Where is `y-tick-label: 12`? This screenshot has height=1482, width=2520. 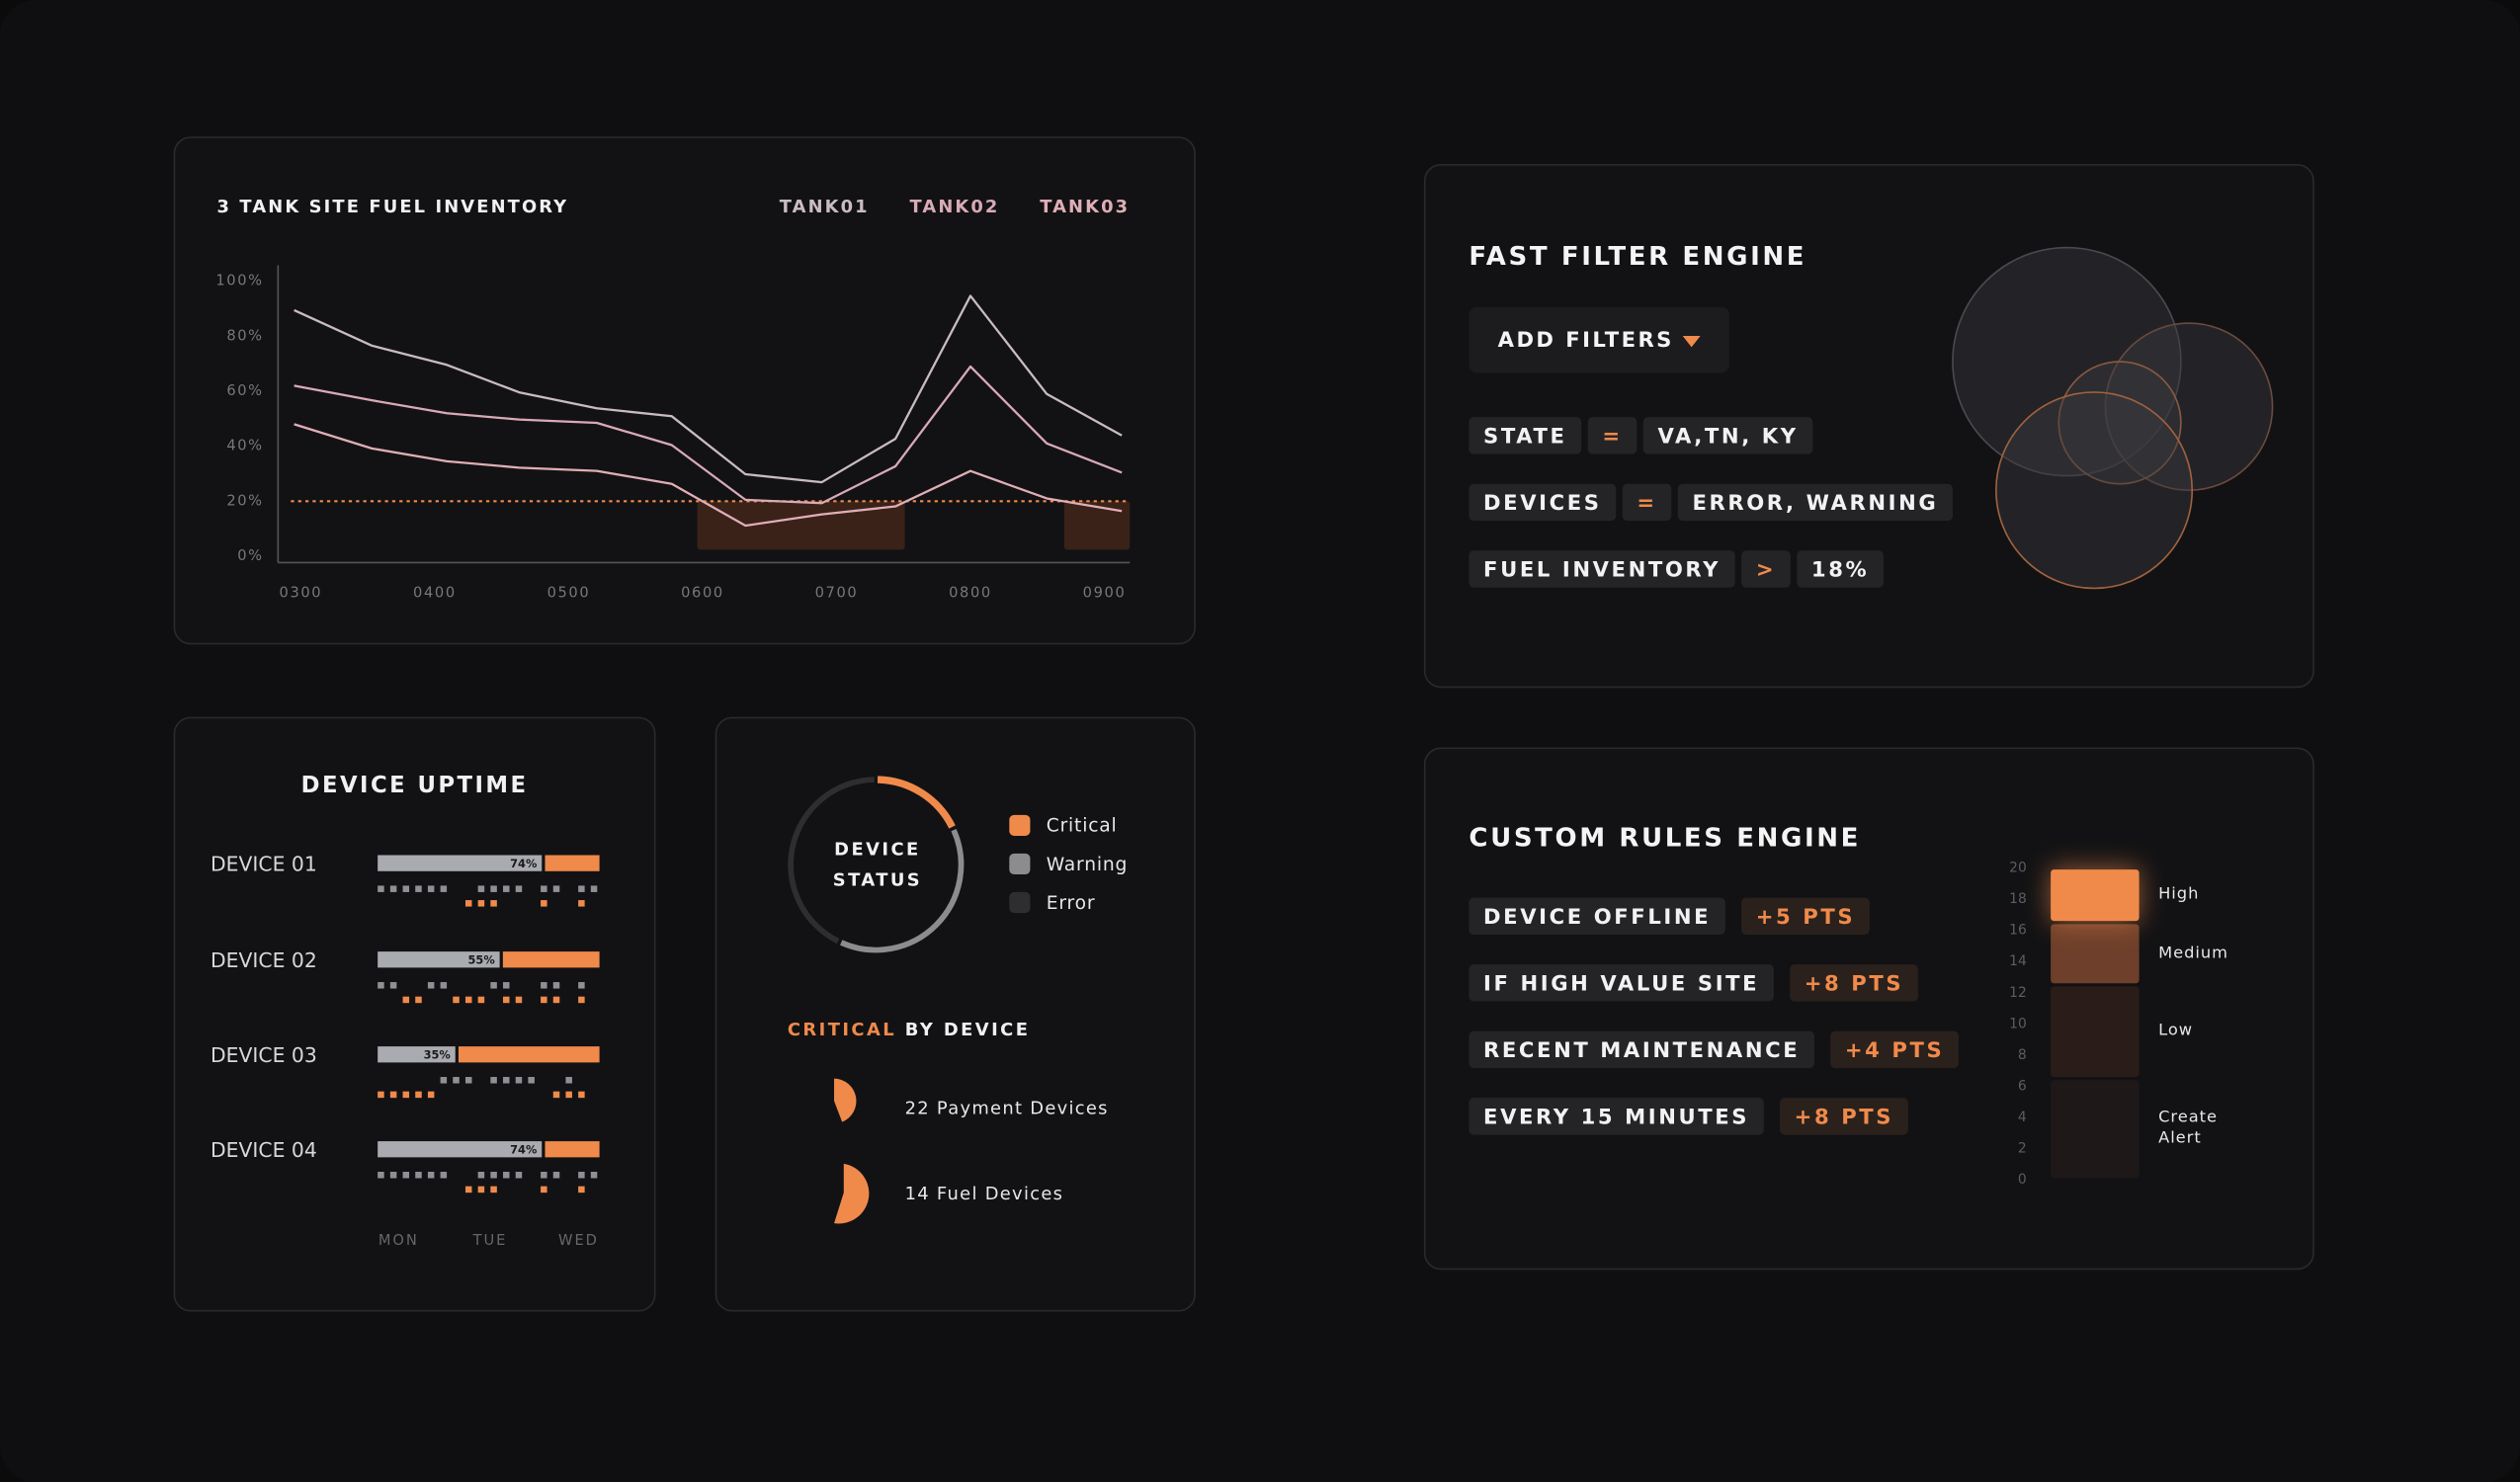
y-tick-label: 12 is located at coordinates (2018, 993).